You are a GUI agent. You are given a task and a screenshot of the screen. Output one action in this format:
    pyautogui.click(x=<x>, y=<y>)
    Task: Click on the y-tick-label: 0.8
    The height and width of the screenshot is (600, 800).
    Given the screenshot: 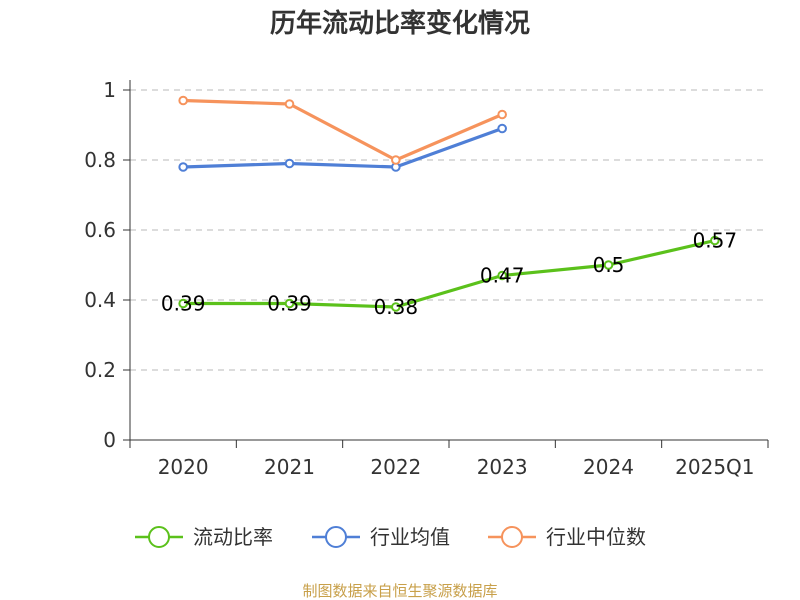 What is the action you would take?
    pyautogui.click(x=100, y=160)
    